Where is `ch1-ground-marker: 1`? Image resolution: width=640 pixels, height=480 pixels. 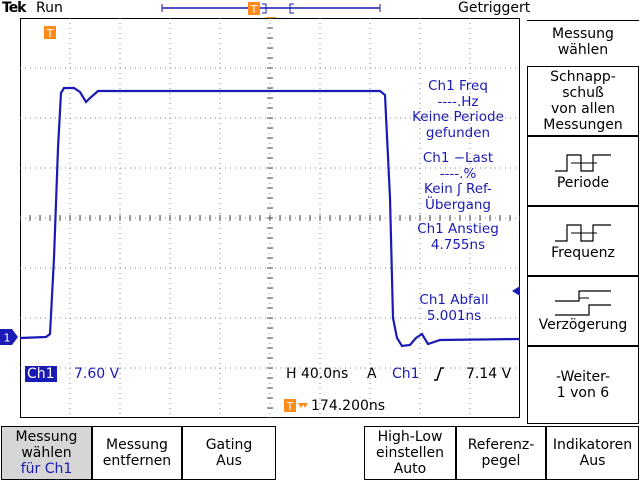
ch1-ground-marker: 1 is located at coordinates (10, 337).